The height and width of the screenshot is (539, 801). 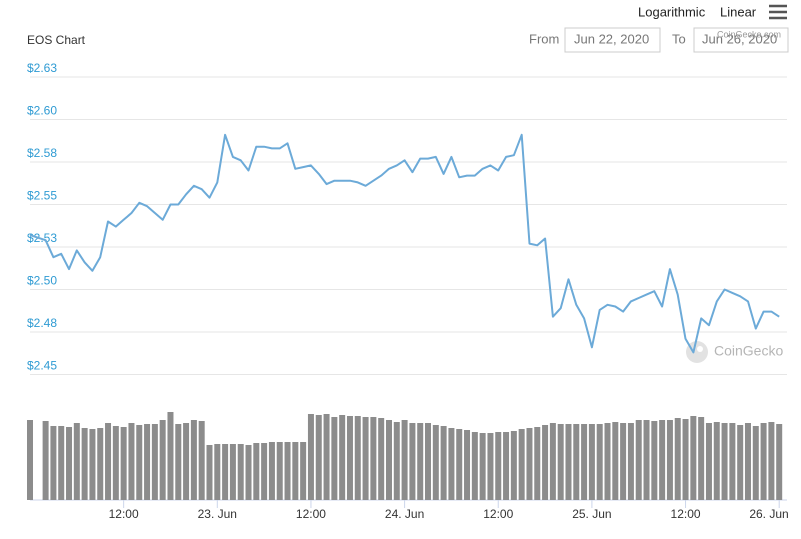 I want to click on from-input, so click(x=612, y=40).